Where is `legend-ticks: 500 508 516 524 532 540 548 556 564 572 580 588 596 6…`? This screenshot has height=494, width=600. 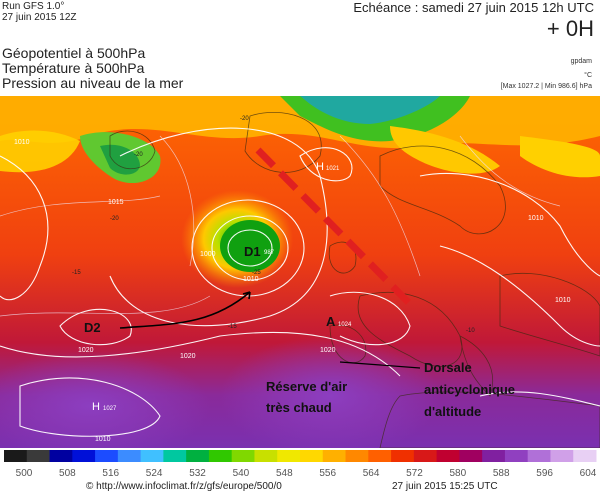 legend-ticks: 500 508 516 524 532 540 548 556 564 572 580 588 596 6… is located at coordinates (306, 473).